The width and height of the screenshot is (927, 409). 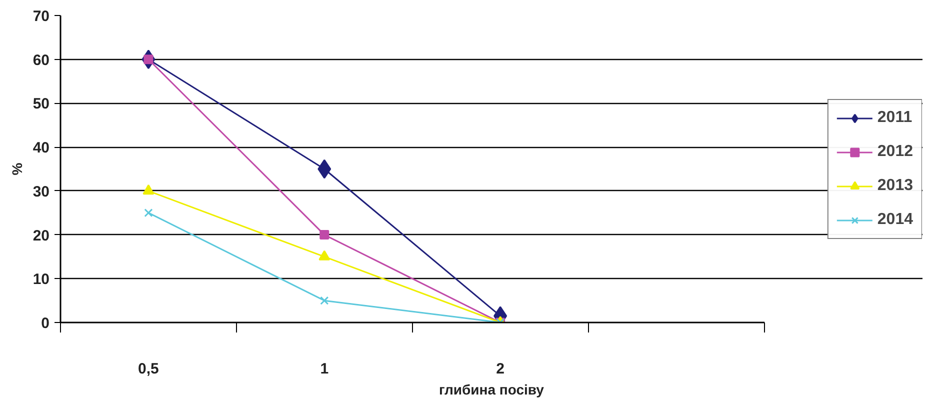 I want to click on x-axis-title: глибина посіву, so click(x=491, y=390).